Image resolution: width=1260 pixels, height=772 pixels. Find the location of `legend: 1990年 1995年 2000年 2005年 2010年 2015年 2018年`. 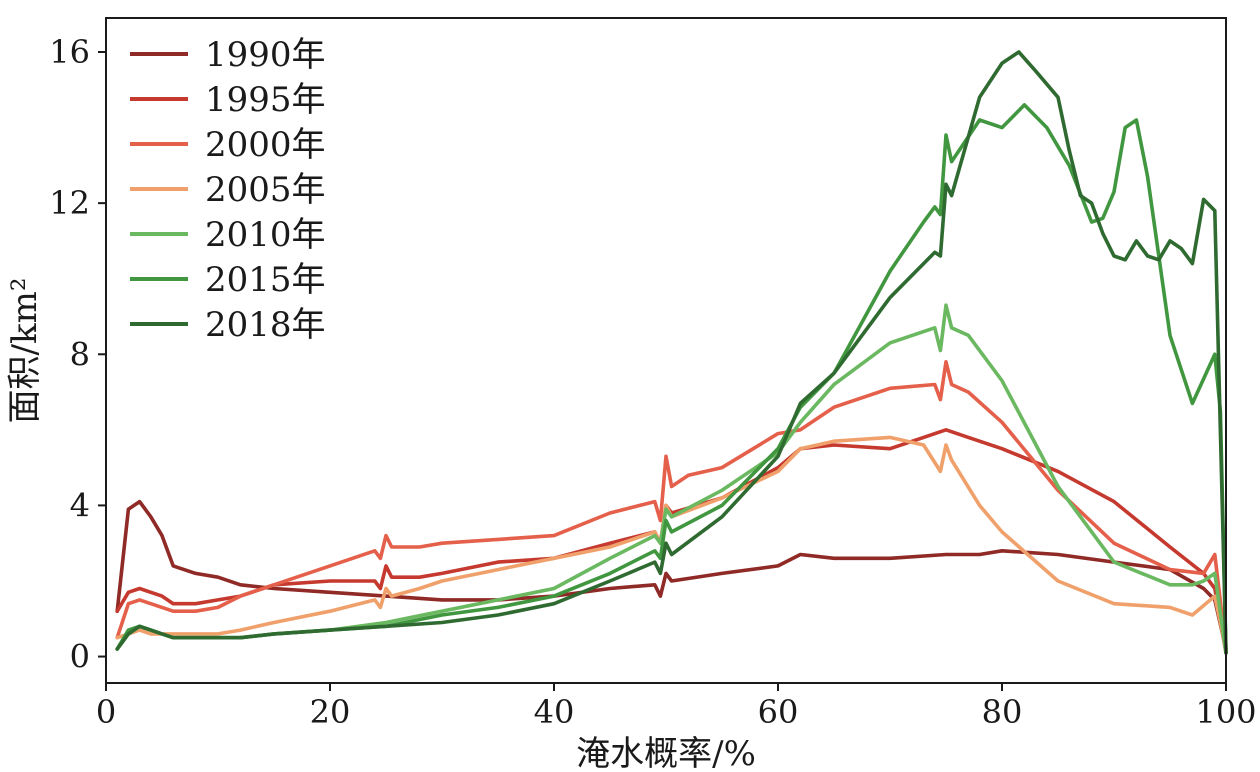

legend: 1990年 1995年 2000年 2005年 2010年 2015年 2018年 is located at coordinates (228, 190).